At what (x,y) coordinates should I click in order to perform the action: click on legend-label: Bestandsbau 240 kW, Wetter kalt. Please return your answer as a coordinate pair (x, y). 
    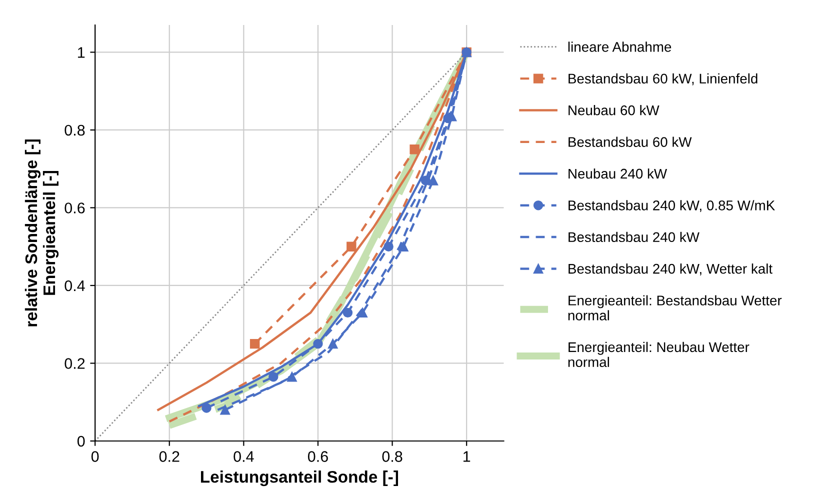
    Looking at the image, I should click on (670, 270).